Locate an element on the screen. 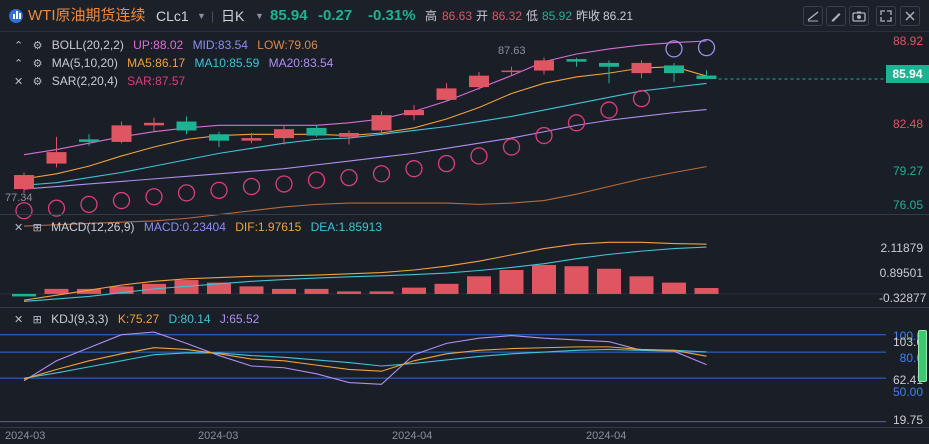 The height and width of the screenshot is (444, 929). macd-axis-tick-3: -0.32877 is located at coordinates (903, 298).